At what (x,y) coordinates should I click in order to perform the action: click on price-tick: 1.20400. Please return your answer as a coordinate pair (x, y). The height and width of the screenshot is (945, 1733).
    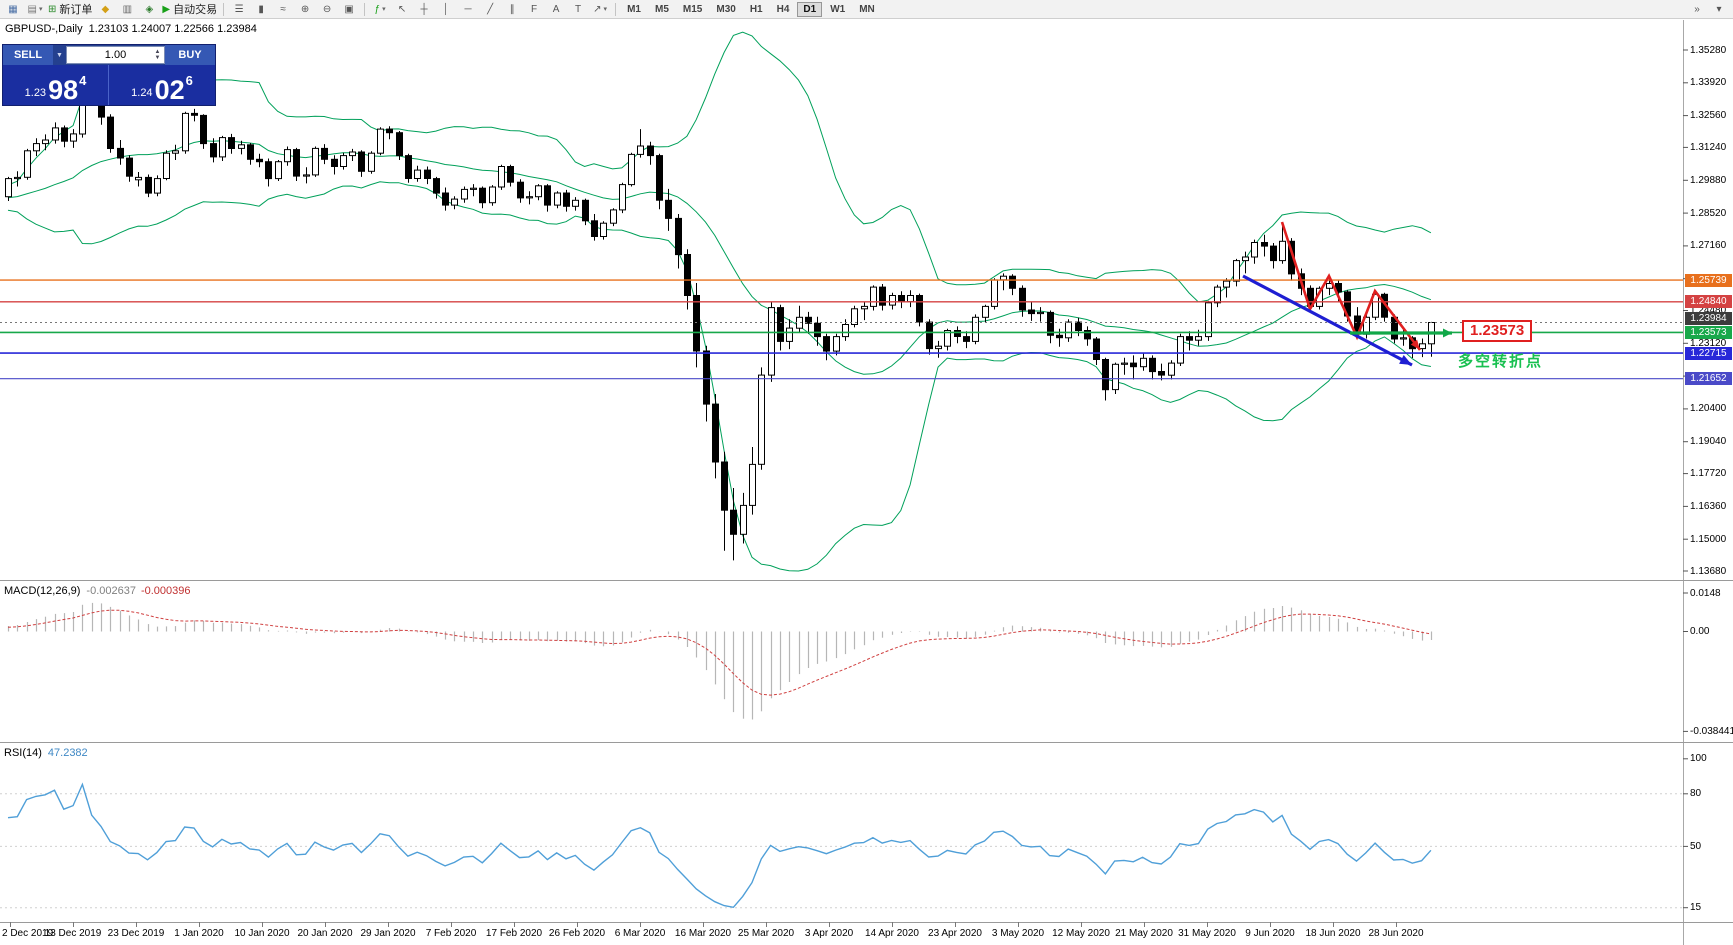
    Looking at the image, I should click on (1708, 409).